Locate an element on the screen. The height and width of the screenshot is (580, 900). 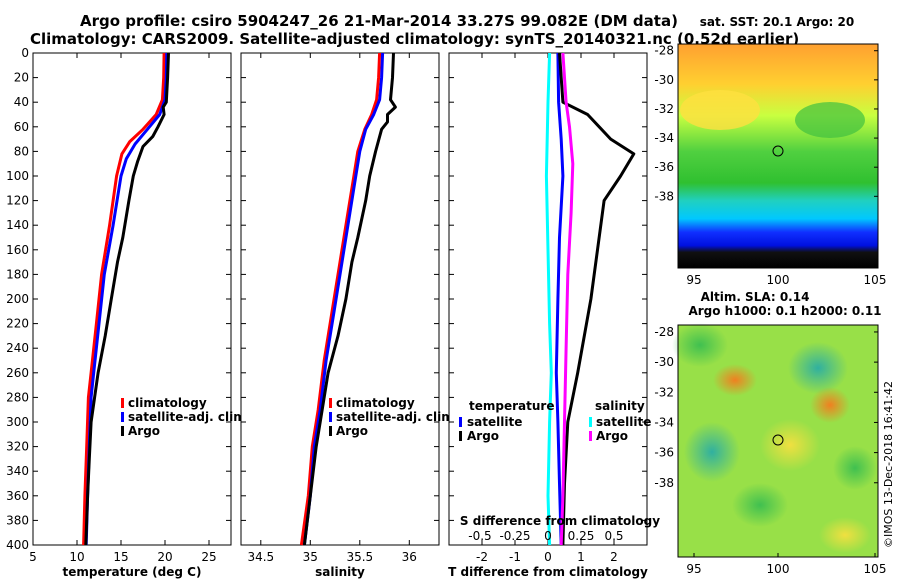
x-tick-label: 25 is located at coordinates (208, 557).